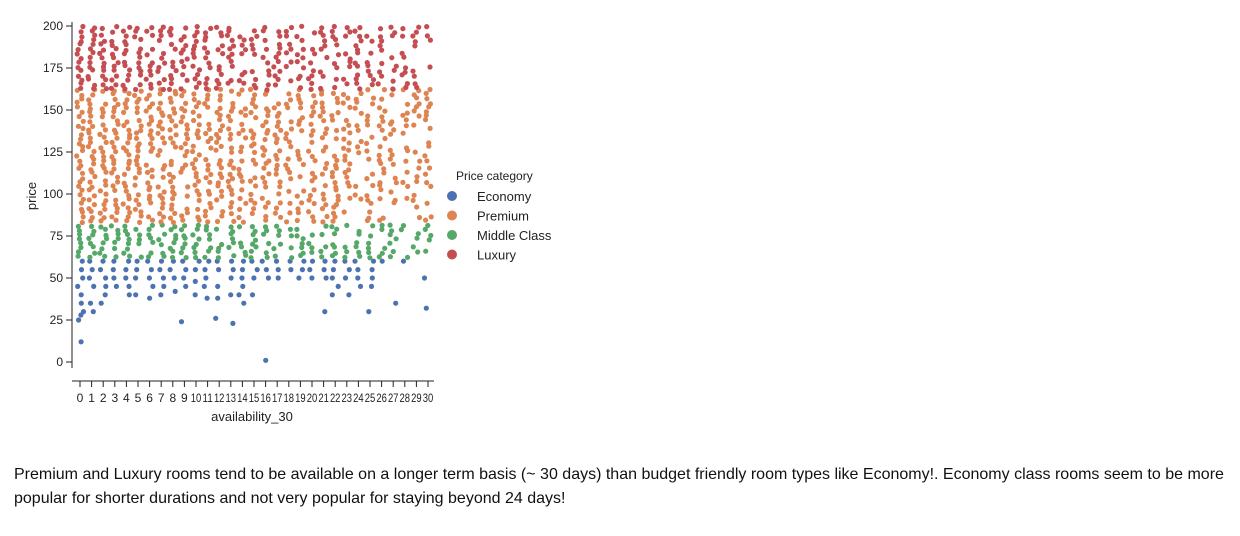 The width and height of the screenshot is (1240, 536). Describe the element at coordinates (277, 398) in the screenshot. I see `x-tick-label: 17` at that location.